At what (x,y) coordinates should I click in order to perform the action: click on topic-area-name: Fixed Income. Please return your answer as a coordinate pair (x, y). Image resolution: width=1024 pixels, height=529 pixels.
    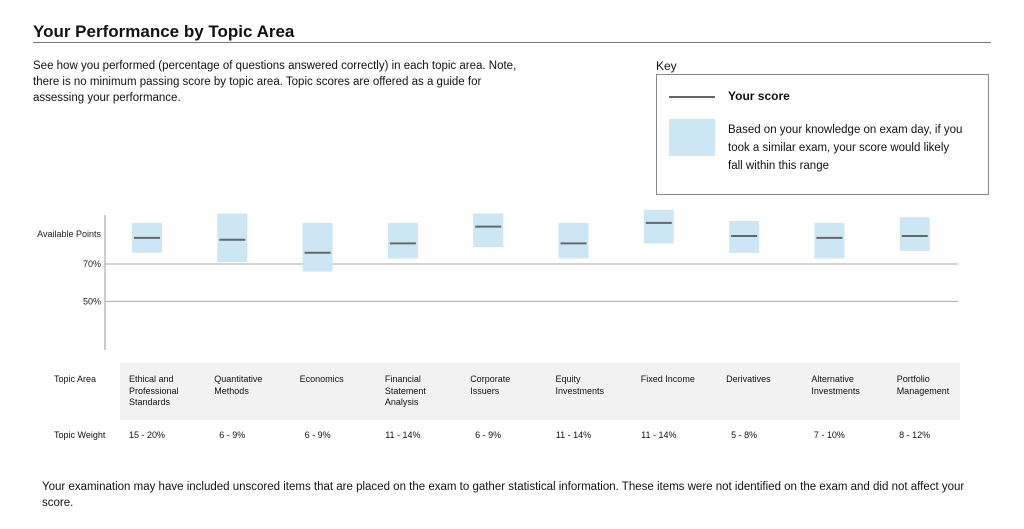
    Looking at the image, I should click on (667, 379).